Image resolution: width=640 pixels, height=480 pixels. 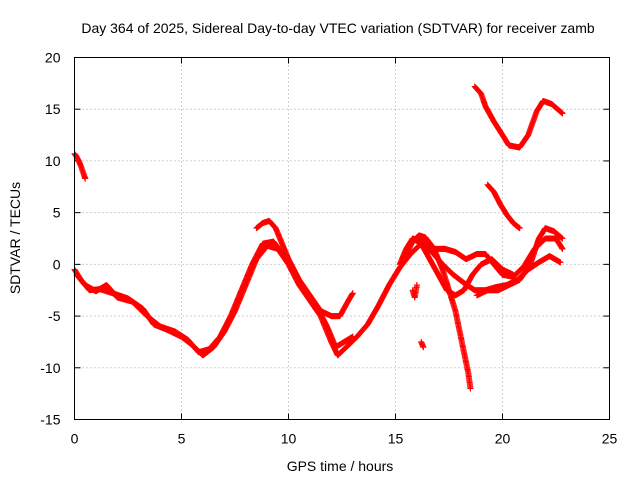 What do you see at coordinates (304, 268) in the screenshot?
I see `series-trace-d` at bounding box center [304, 268].